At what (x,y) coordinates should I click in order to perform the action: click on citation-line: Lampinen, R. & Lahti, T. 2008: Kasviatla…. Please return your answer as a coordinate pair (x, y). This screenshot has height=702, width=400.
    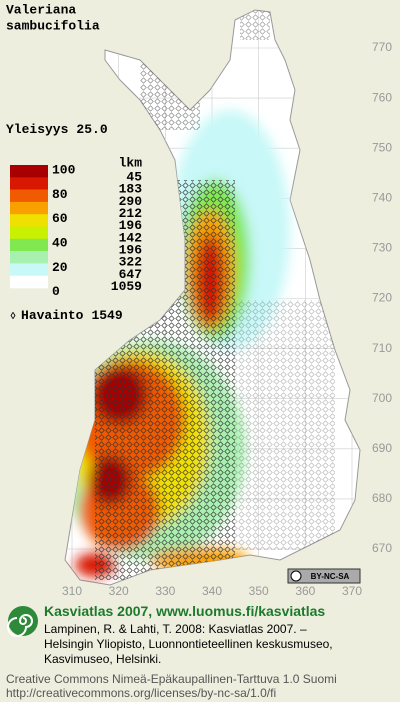
    Looking at the image, I should click on (175, 629).